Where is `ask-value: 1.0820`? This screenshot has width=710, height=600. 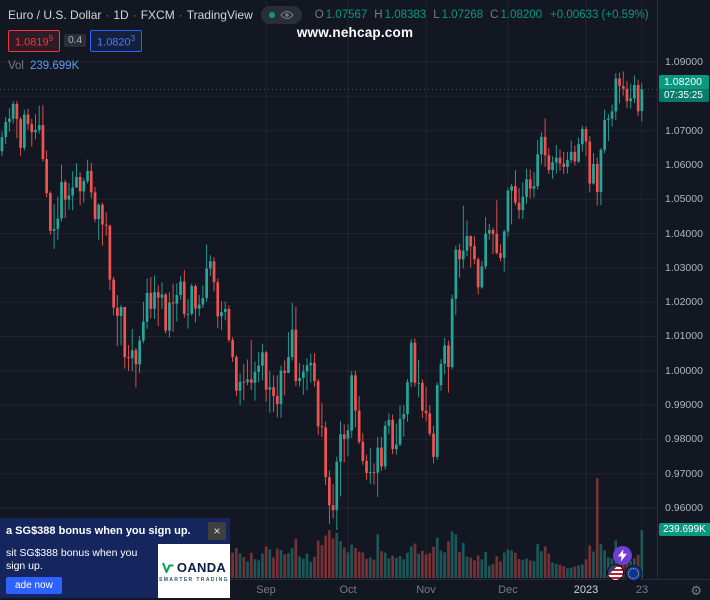
ask-value: 1.0820 is located at coordinates (114, 42).